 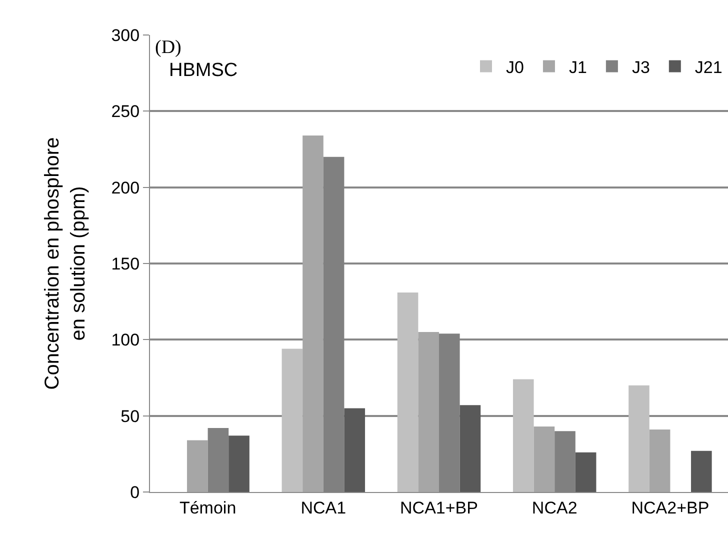 I want to click on legend-label: J1, so click(x=577, y=67).